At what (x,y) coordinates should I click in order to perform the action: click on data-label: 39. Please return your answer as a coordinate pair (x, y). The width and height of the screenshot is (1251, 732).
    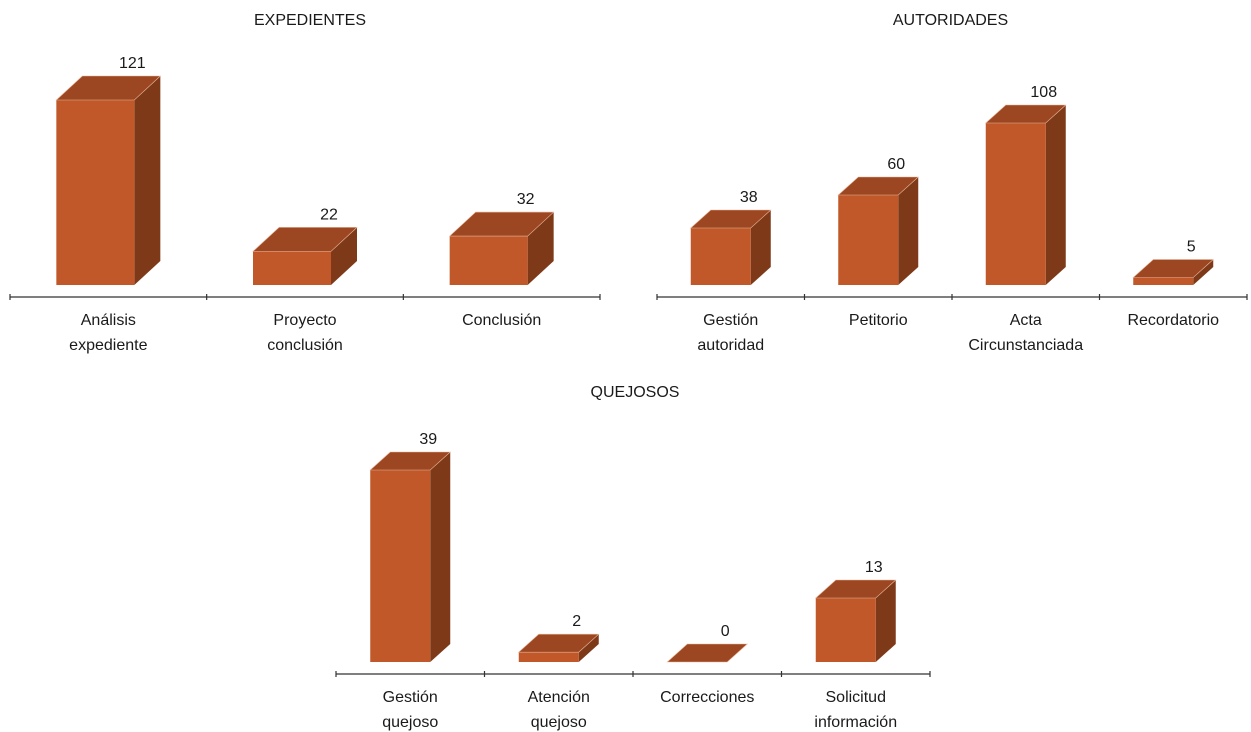
    Looking at the image, I should click on (428, 439).